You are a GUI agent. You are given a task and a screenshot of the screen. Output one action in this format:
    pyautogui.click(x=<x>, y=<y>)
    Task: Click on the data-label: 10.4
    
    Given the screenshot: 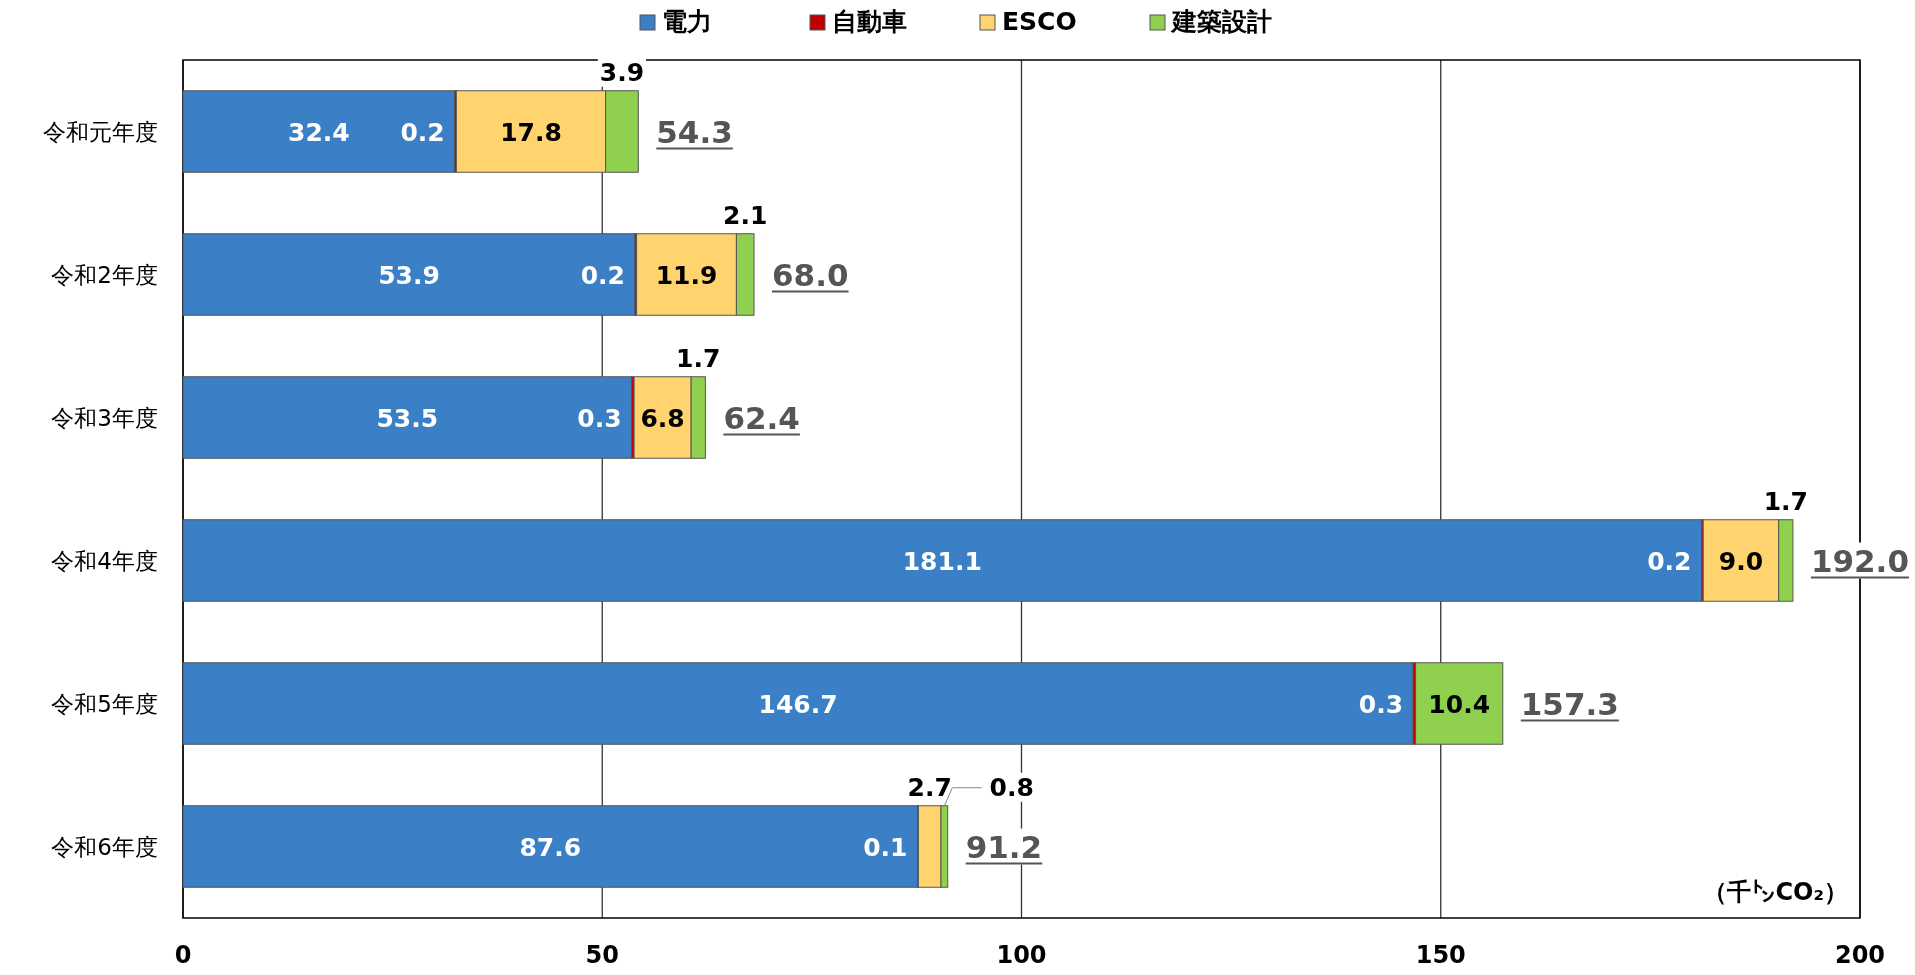 What is the action you would take?
    pyautogui.click(x=1459, y=704)
    